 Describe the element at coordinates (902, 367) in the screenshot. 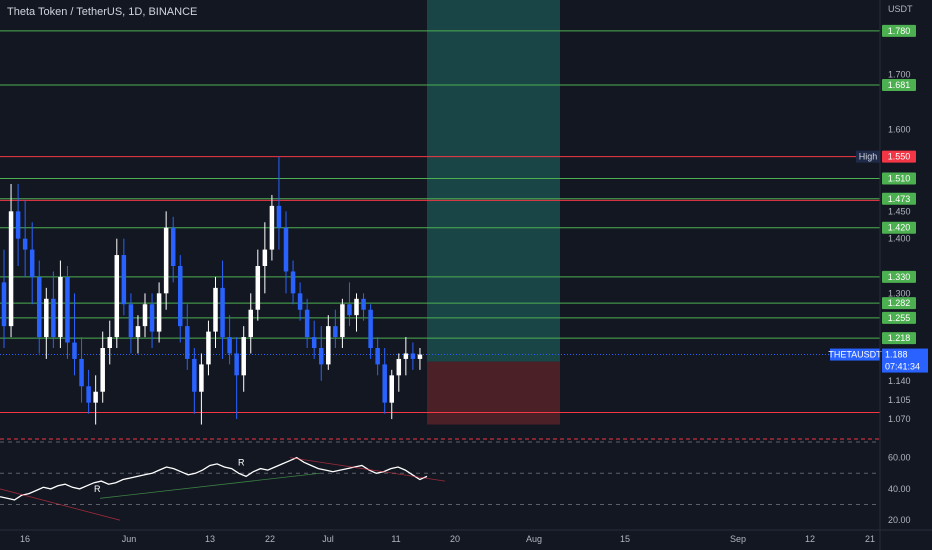

I see `countdown-label: 07:41:34` at that location.